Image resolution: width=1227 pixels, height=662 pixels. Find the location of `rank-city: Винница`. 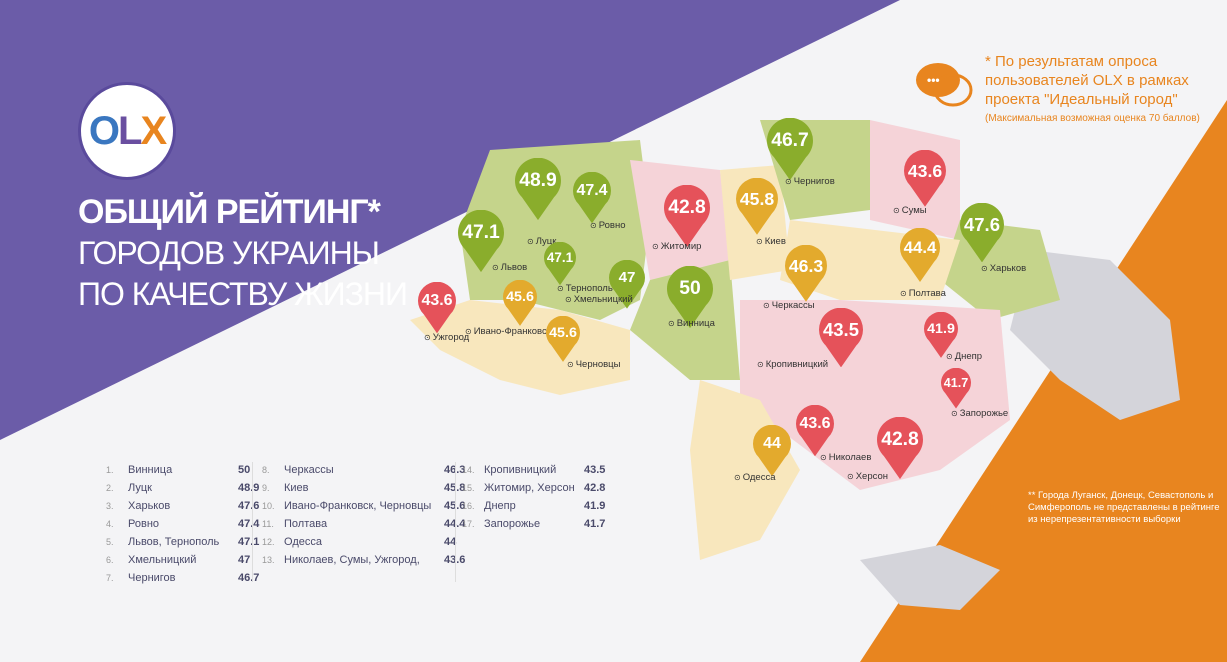

rank-city: Винница is located at coordinates (150, 470).